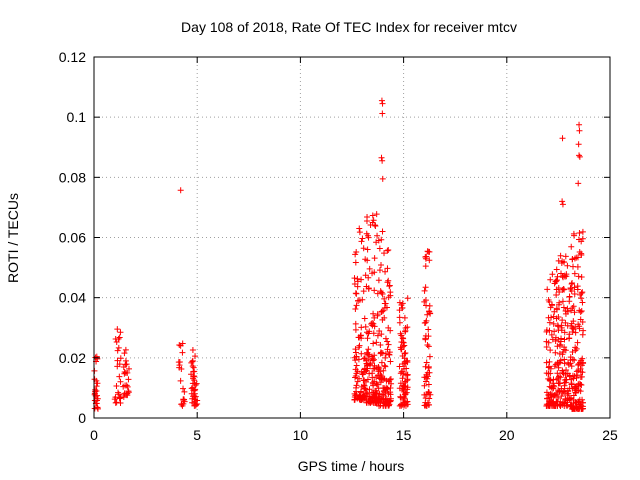 The width and height of the screenshot is (640, 480). What do you see at coordinates (94, 435) in the screenshot?
I see `x-tick-label: 0` at bounding box center [94, 435].